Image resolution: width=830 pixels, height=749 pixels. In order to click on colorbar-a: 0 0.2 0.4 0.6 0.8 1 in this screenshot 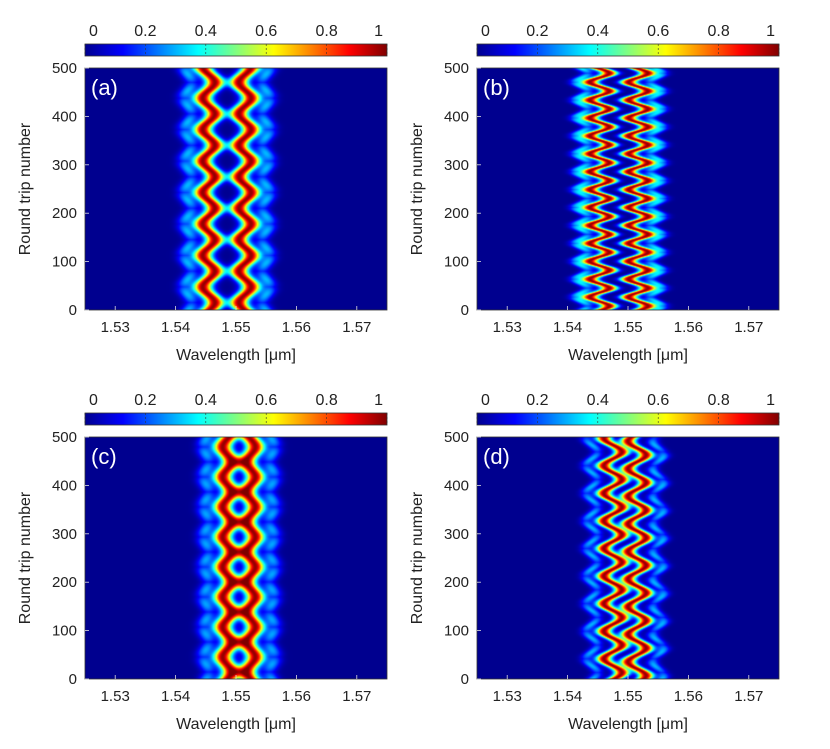, I will do `click(236, 40)`.